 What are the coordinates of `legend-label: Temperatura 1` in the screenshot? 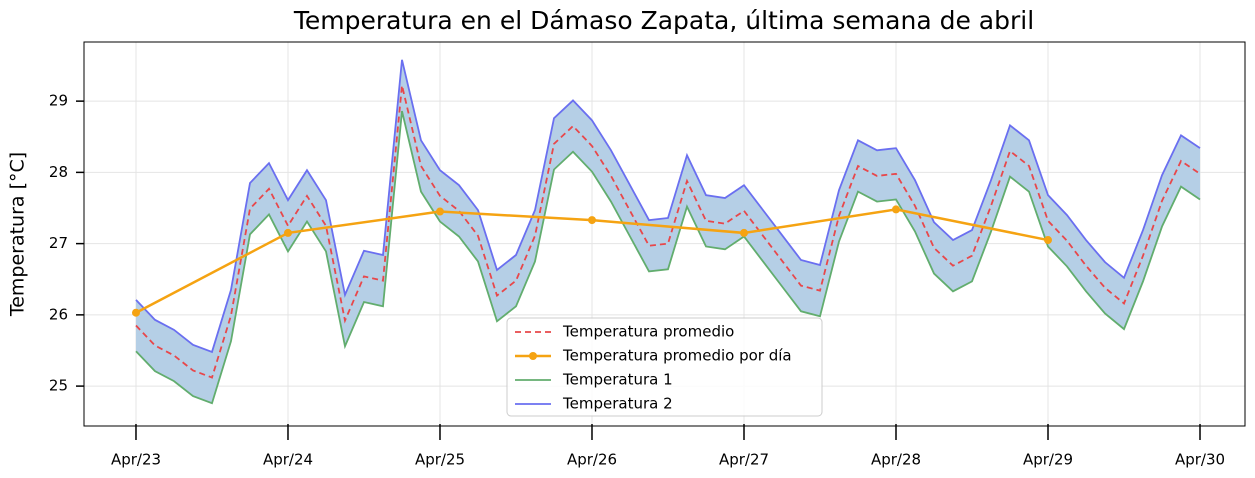 It's located at (617, 380).